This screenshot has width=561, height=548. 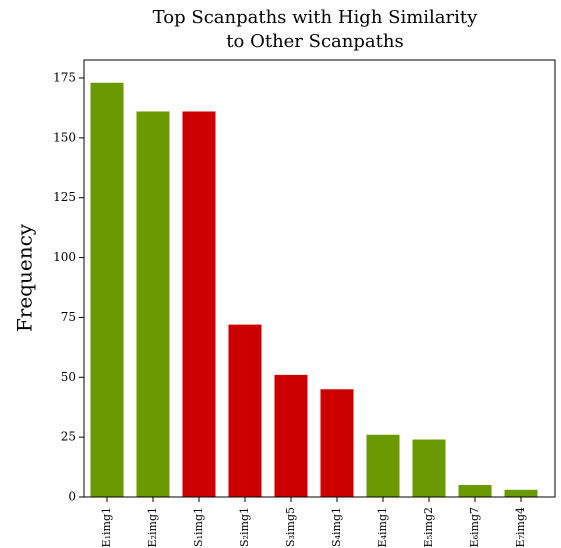 What do you see at coordinates (382, 527) in the screenshot?
I see `x-tick-label: E₄img1` at bounding box center [382, 527].